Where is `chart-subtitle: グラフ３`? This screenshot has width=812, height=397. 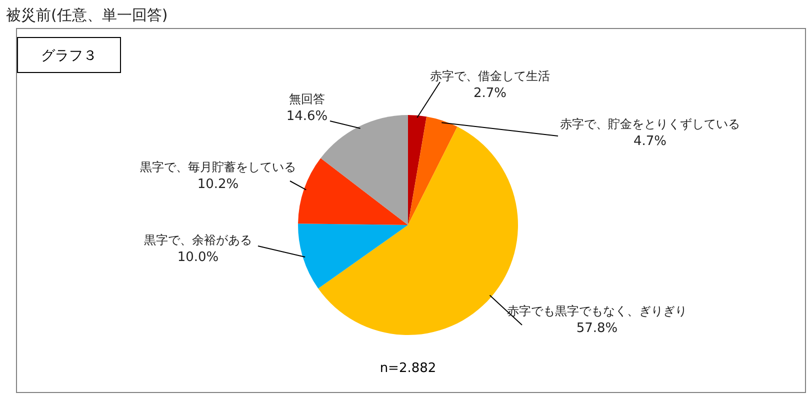 chart-subtitle: グラフ３ is located at coordinates (69, 56).